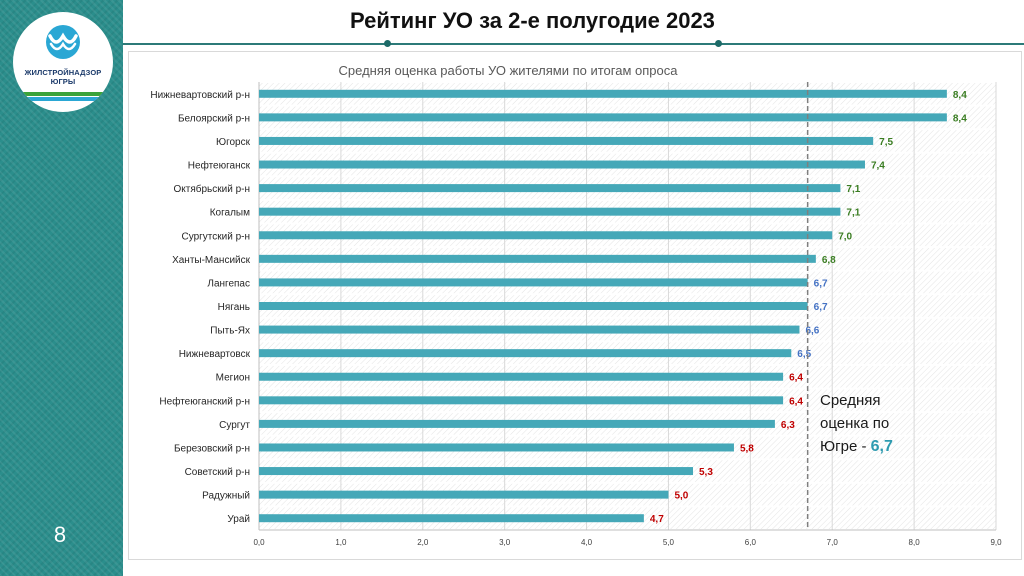 This screenshot has width=1024, height=576. I want to click on logo-text-line2: ЮГРЫ, so click(63, 81).